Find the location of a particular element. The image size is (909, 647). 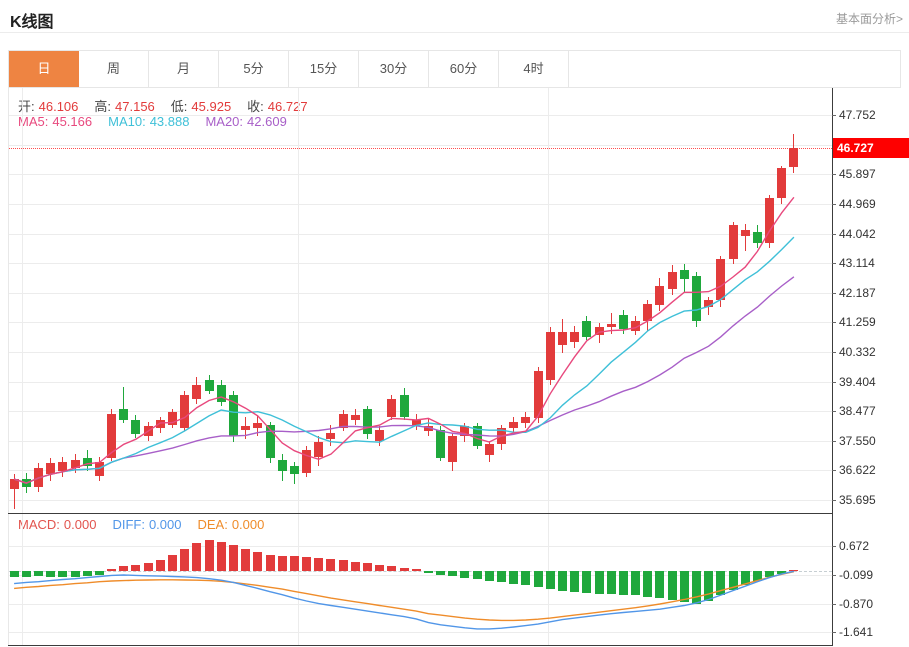

period-tabbar: 日周月 5分 15分 30分 60分 4时 is located at coordinates (454, 69).